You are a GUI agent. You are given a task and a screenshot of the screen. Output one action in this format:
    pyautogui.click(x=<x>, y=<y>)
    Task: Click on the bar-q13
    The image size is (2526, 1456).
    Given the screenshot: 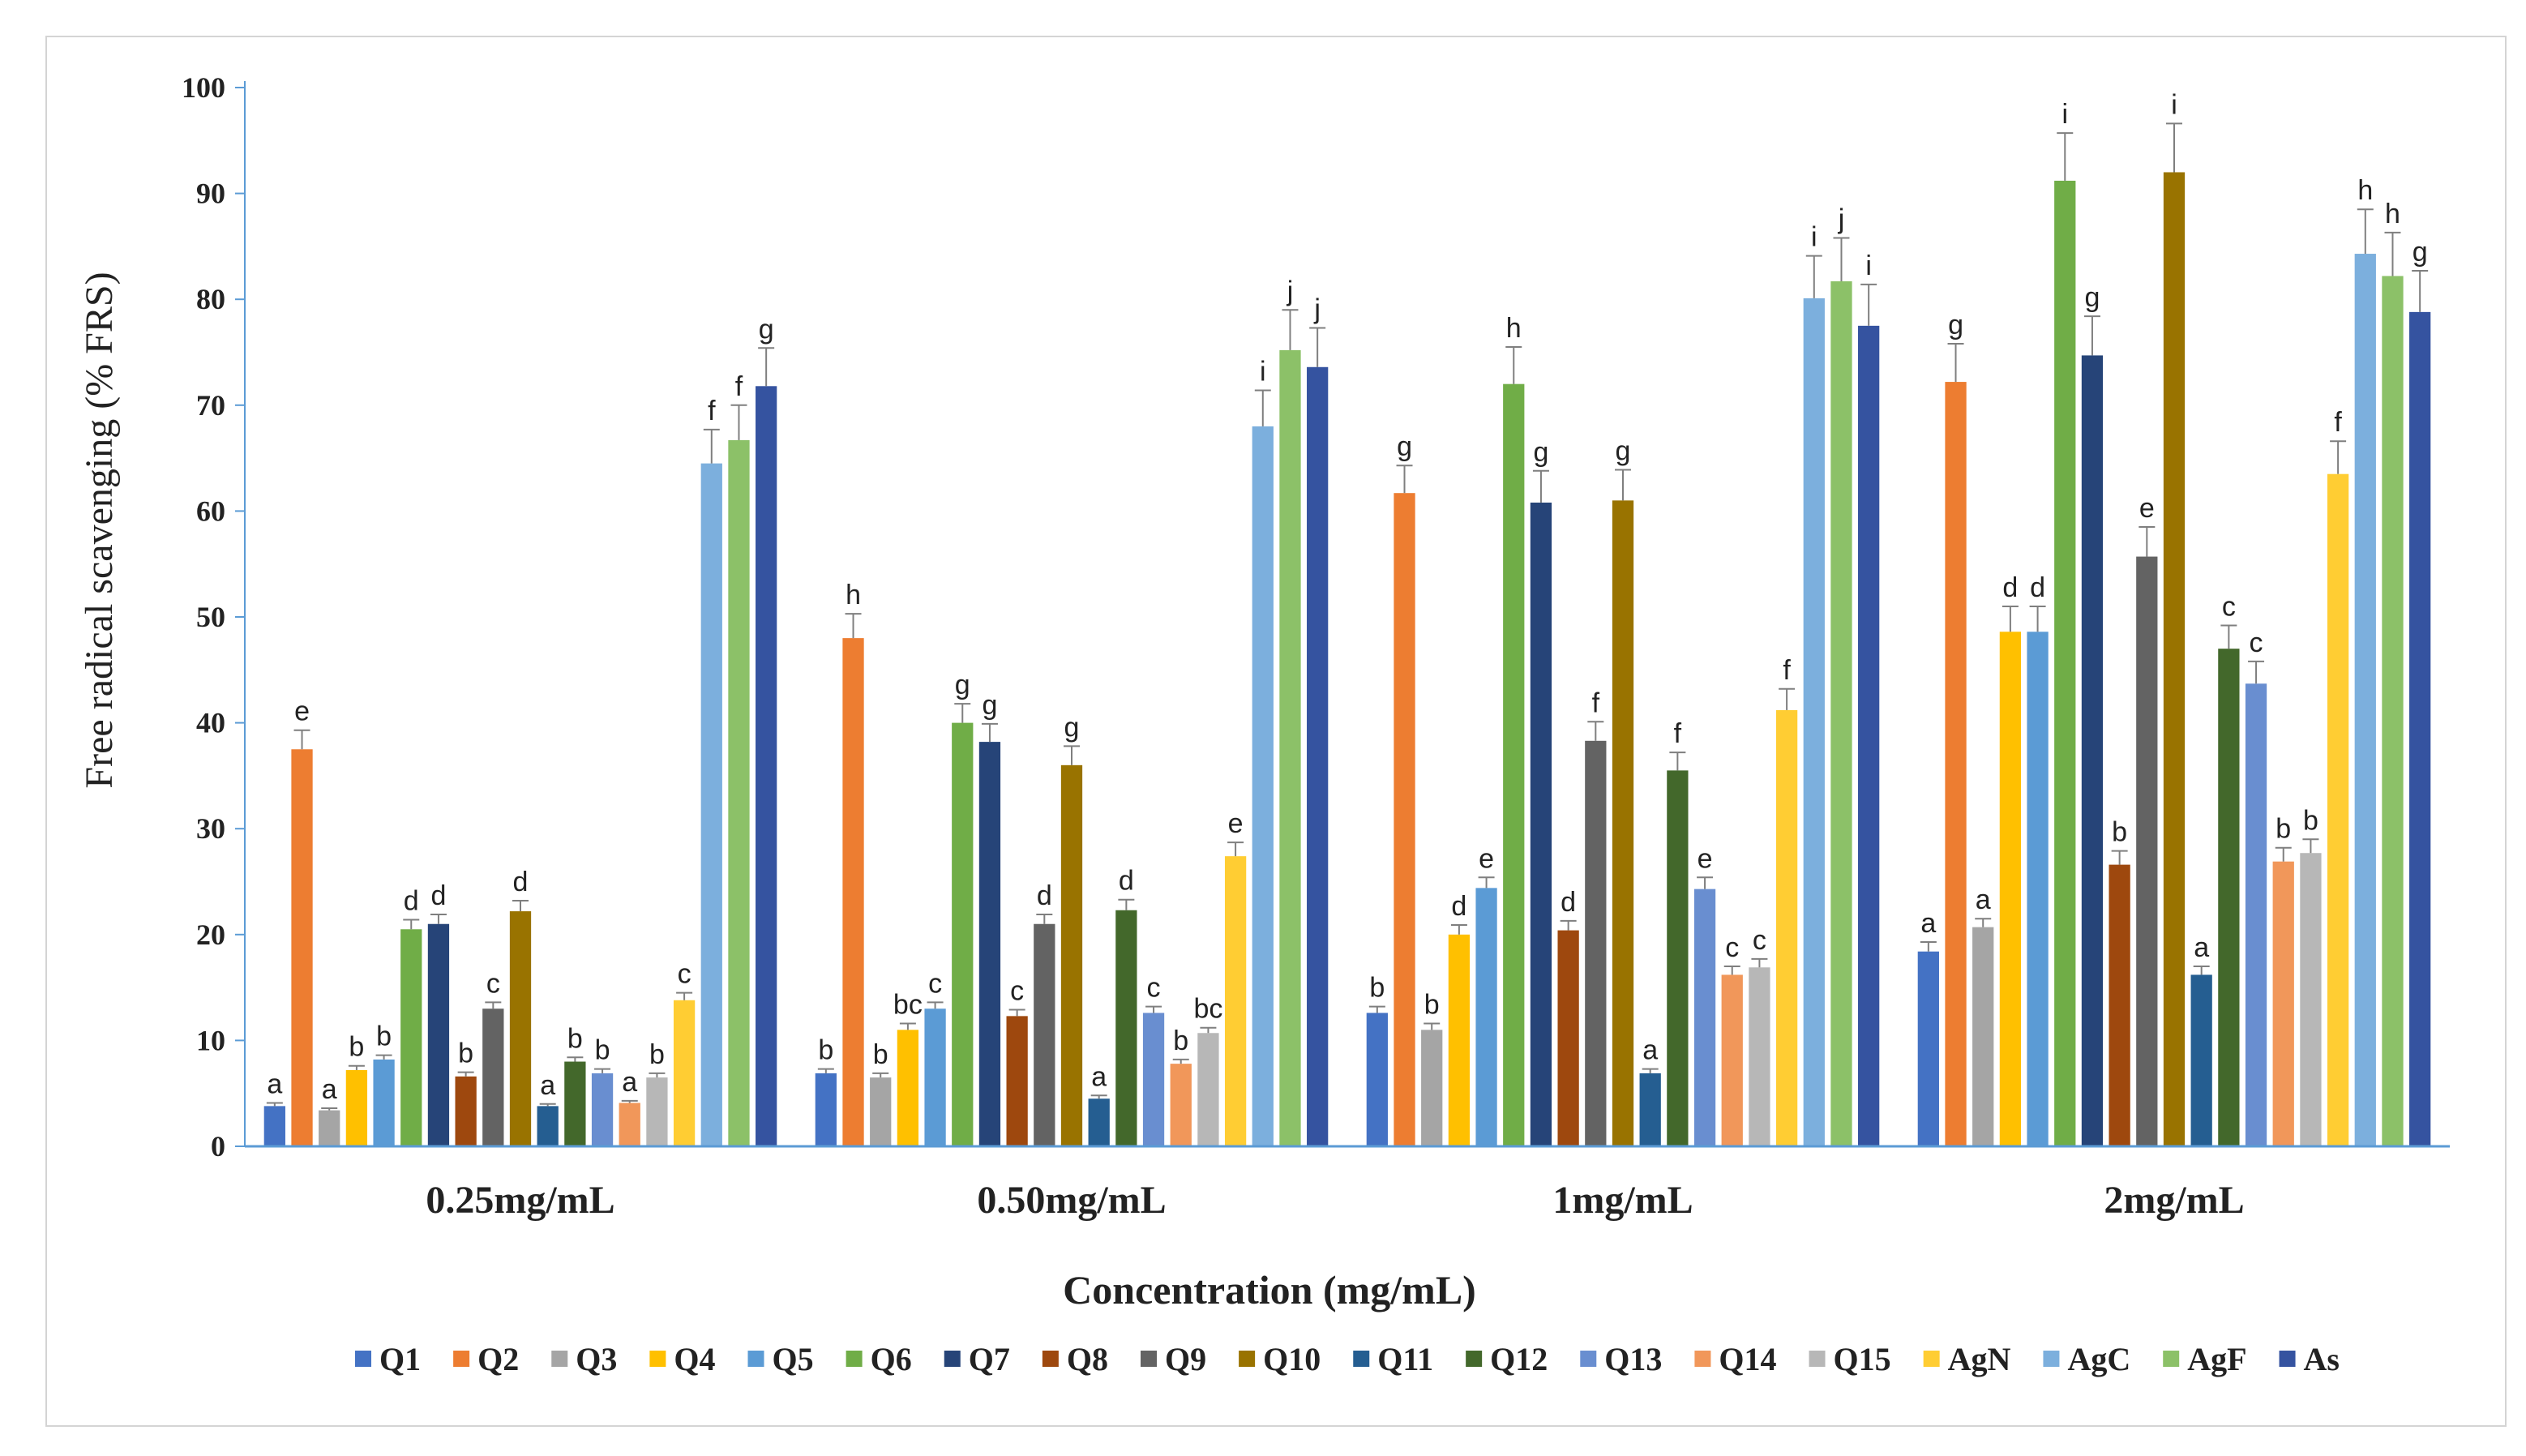 What is the action you would take?
    pyautogui.click(x=1704, y=1018)
    